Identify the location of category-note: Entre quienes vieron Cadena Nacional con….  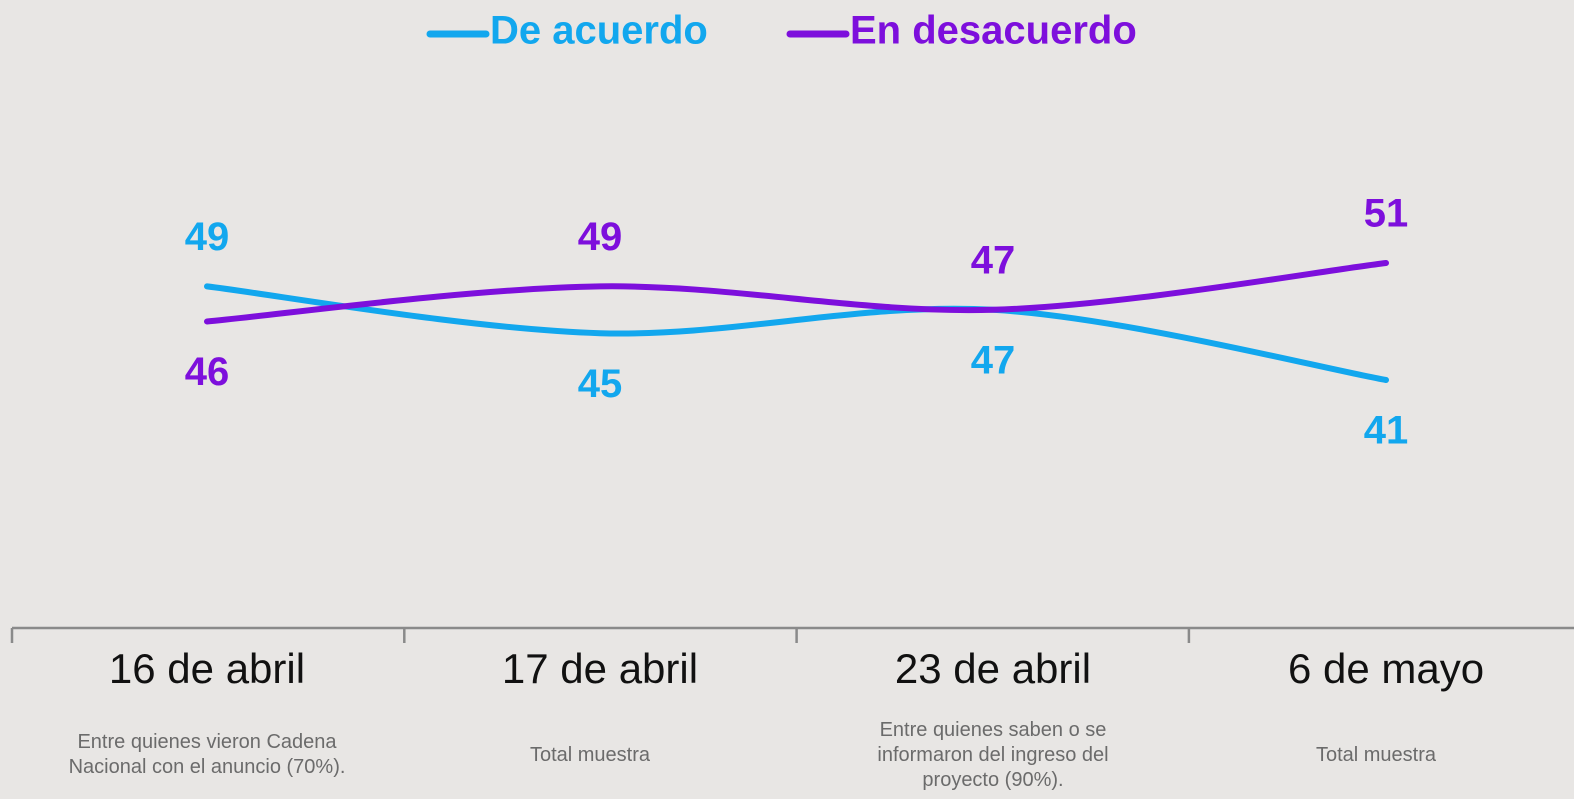
(207, 754).